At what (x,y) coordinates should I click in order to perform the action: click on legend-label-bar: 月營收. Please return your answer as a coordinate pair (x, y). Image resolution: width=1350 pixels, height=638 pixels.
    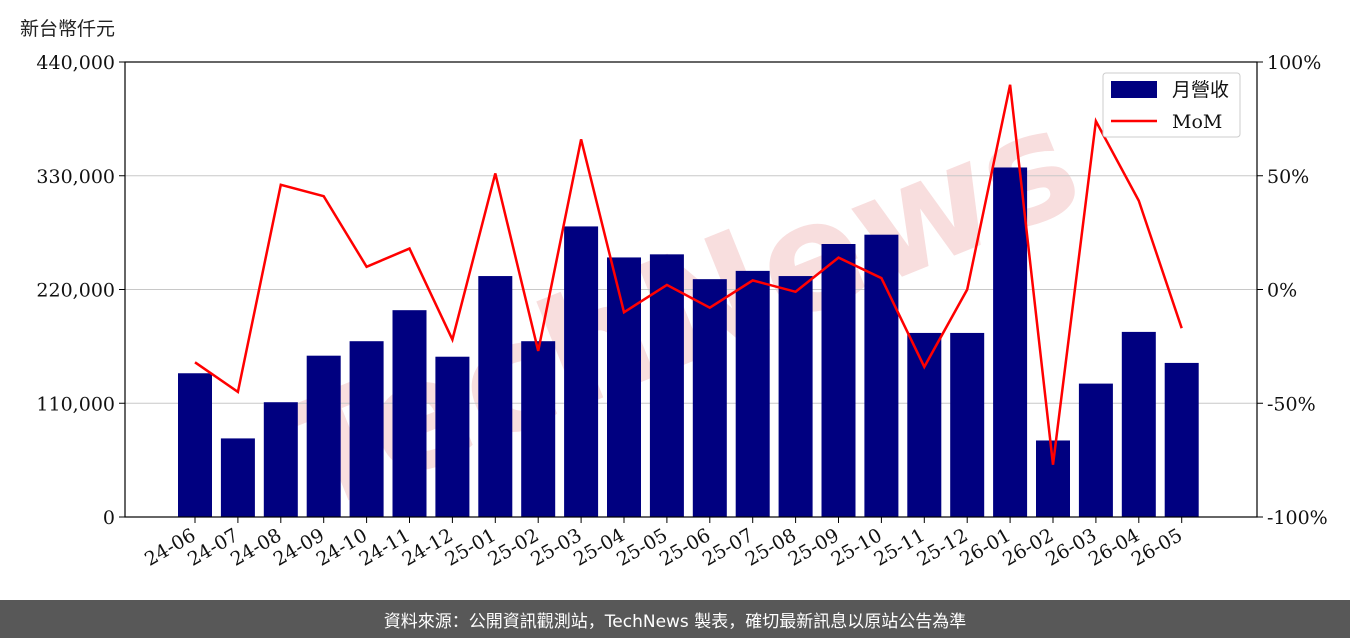
    Looking at the image, I should click on (1200, 90).